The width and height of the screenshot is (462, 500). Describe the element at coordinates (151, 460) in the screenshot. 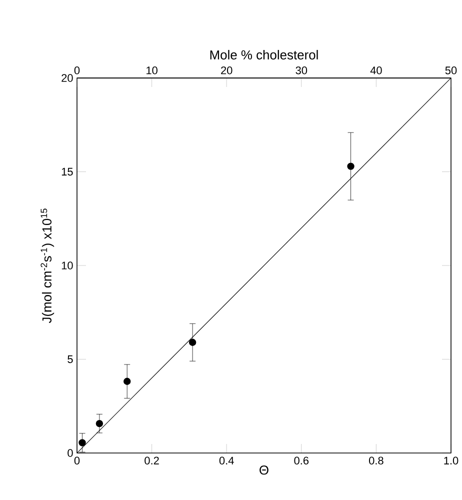

I see `x-tick-label: 0.2` at that location.